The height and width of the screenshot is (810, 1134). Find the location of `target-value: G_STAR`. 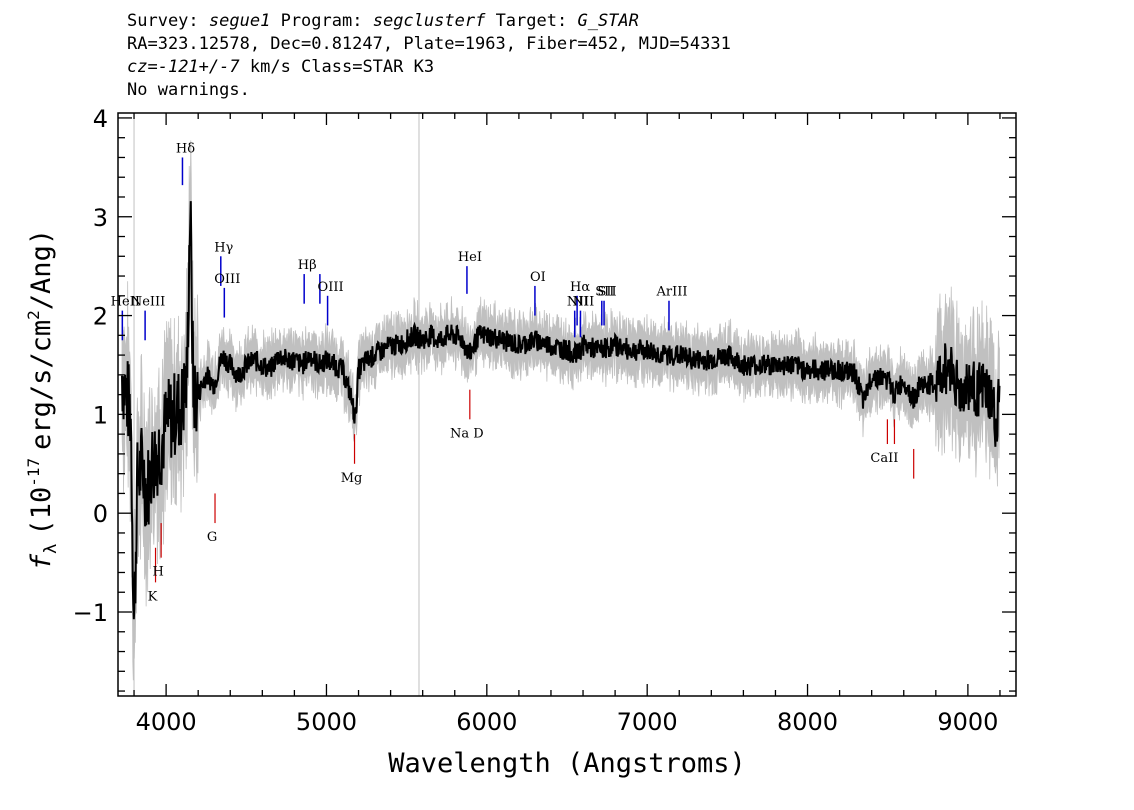

target-value: G_STAR is located at coordinates (608, 21).